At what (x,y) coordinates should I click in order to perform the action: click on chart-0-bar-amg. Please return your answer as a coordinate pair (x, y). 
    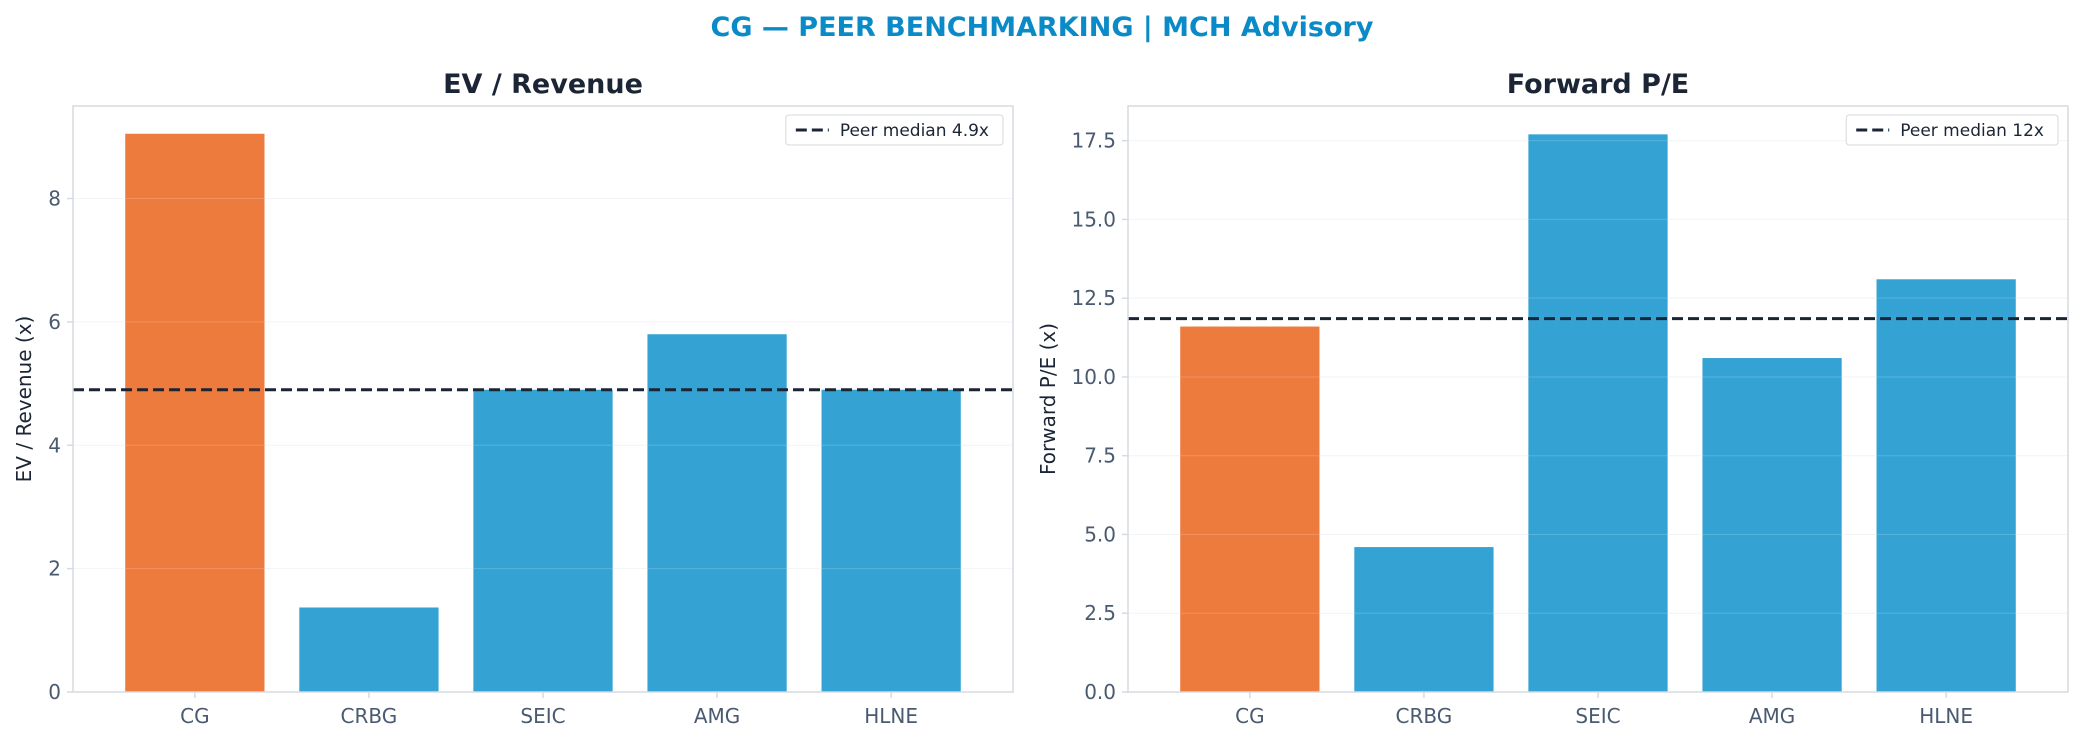
    Looking at the image, I should click on (717, 513).